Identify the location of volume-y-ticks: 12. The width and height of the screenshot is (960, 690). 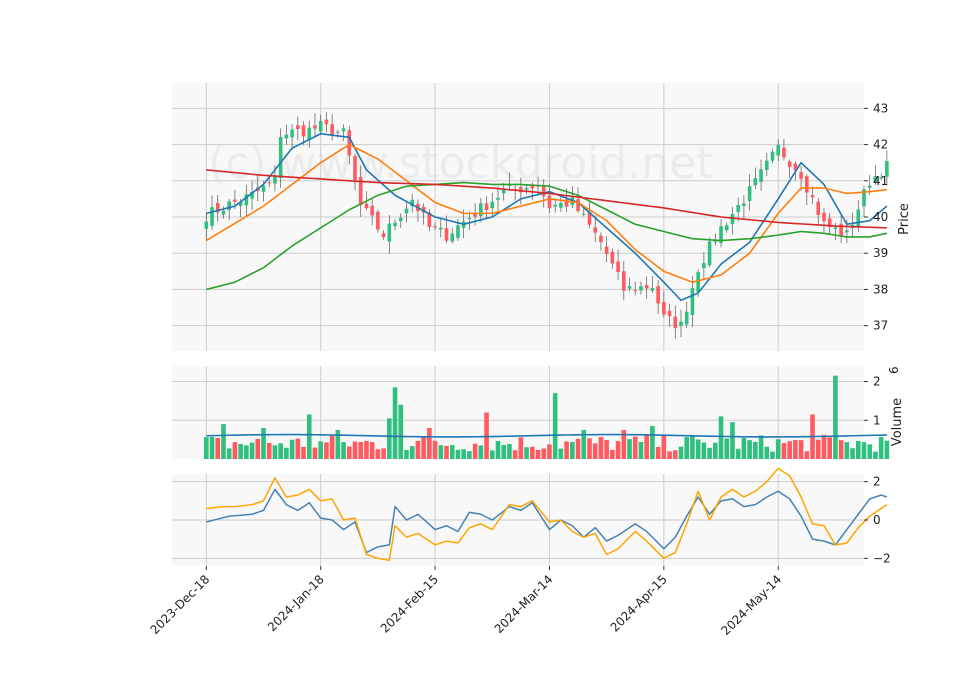
(872, 401).